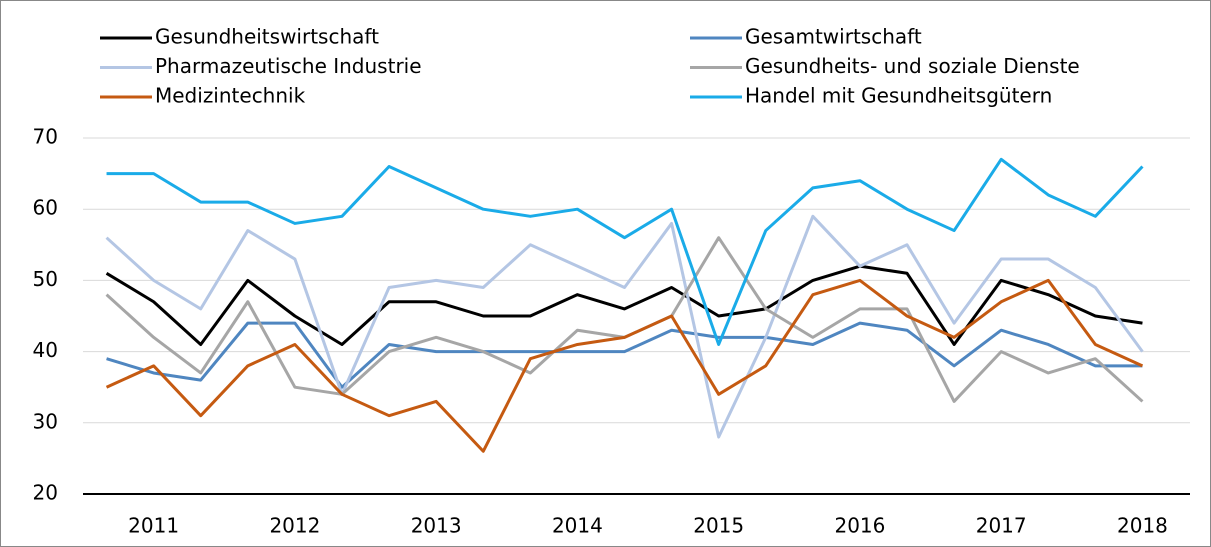 Image resolution: width=1211 pixels, height=547 pixels. I want to click on y-tick-label: 20, so click(45, 493).